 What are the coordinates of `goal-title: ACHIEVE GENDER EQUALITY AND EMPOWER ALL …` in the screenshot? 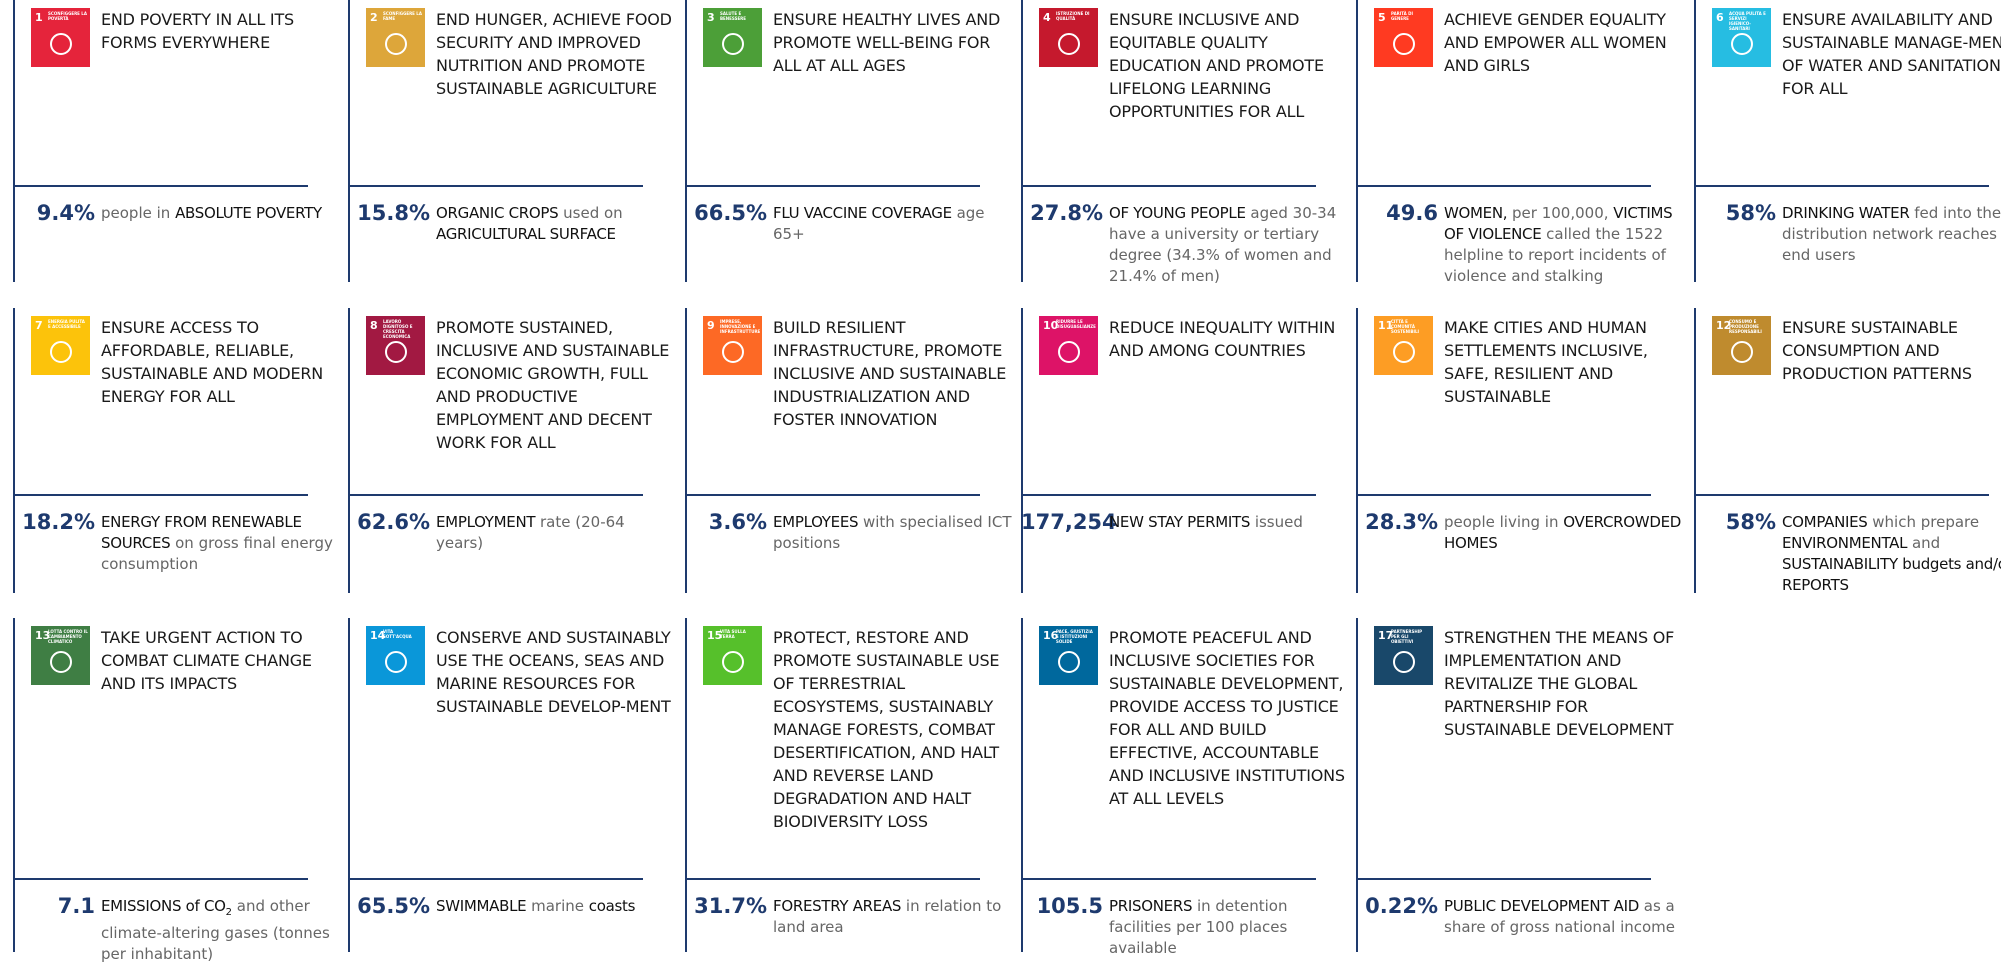 It's located at (1555, 42).